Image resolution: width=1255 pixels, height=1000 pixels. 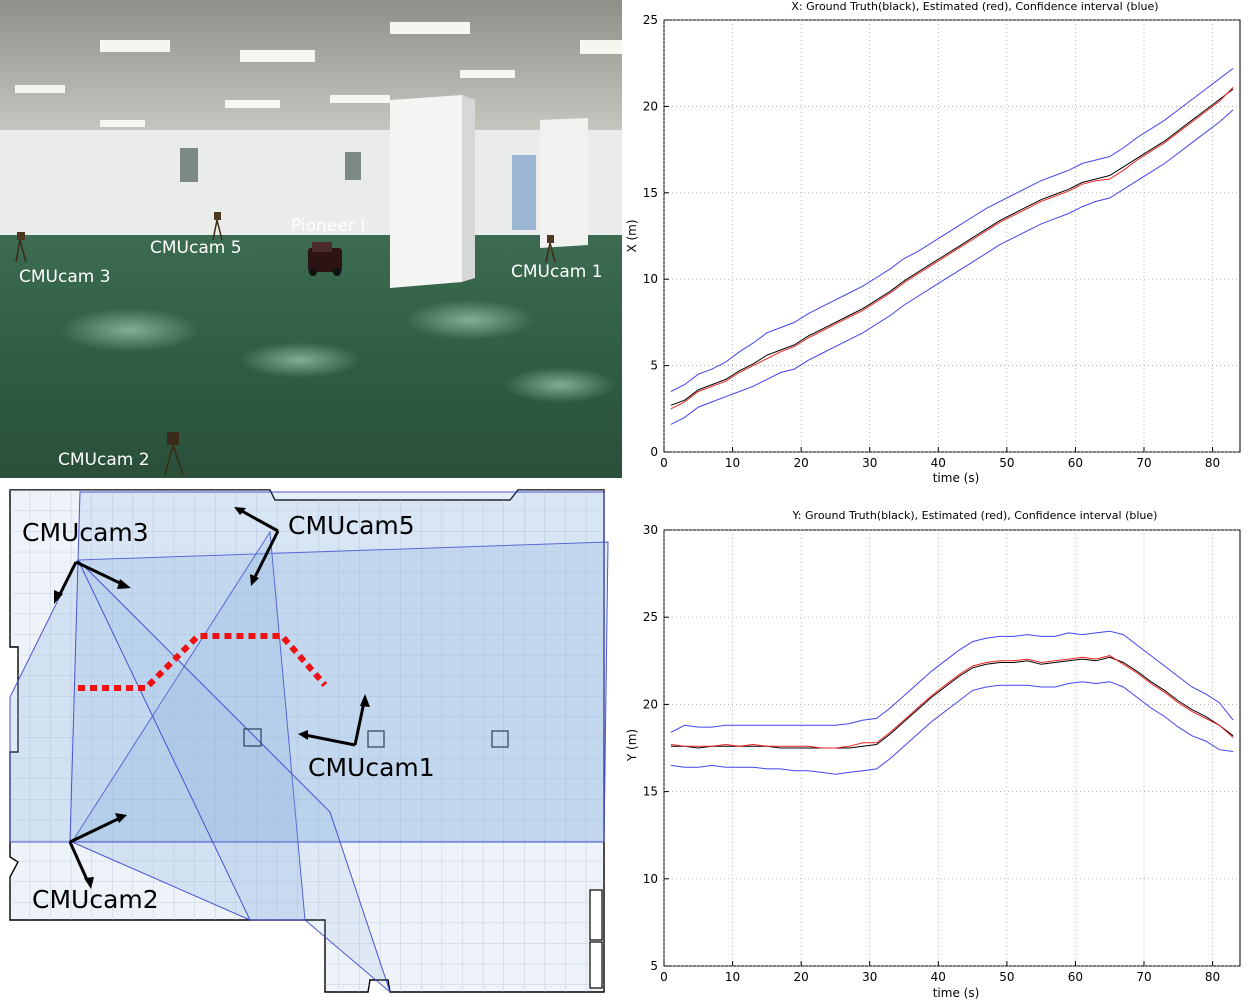 I want to click on photo-label-cmucam5: CMUcam 5, so click(x=196, y=248).